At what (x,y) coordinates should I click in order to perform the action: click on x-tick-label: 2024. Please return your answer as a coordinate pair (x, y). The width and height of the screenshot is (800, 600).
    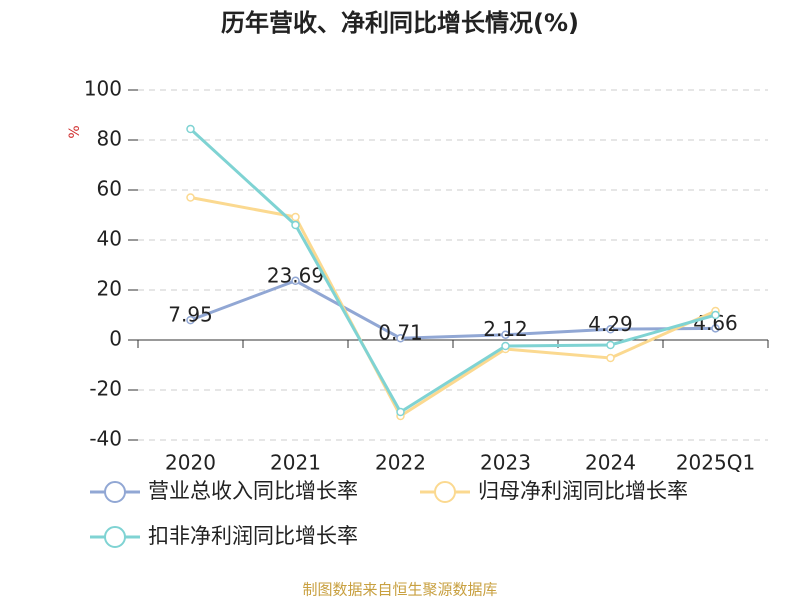
    Looking at the image, I should click on (610, 463).